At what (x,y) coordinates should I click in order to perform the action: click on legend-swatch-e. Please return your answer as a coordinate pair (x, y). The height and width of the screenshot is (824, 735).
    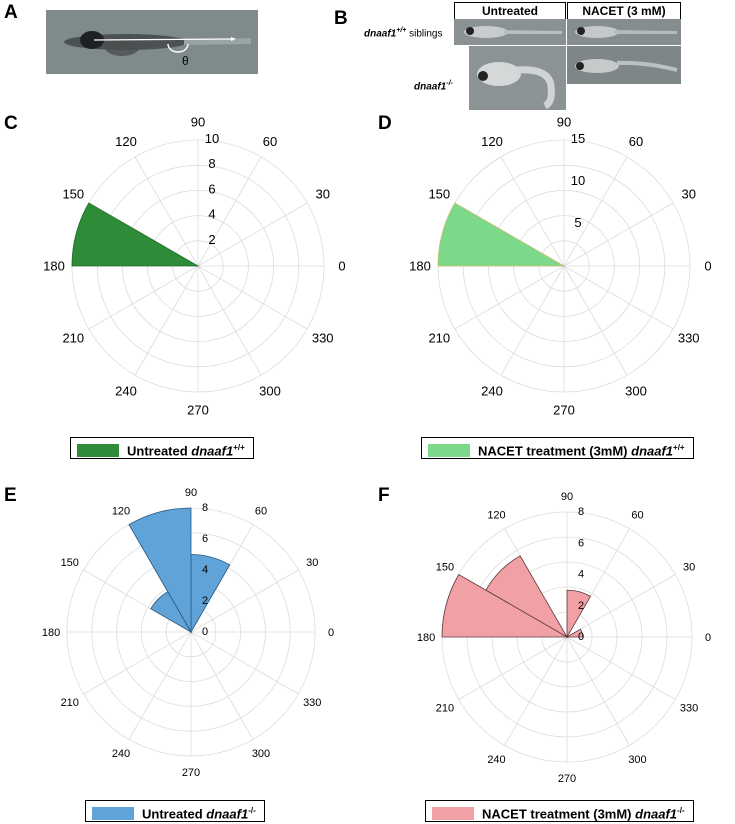
    Looking at the image, I should click on (113, 814).